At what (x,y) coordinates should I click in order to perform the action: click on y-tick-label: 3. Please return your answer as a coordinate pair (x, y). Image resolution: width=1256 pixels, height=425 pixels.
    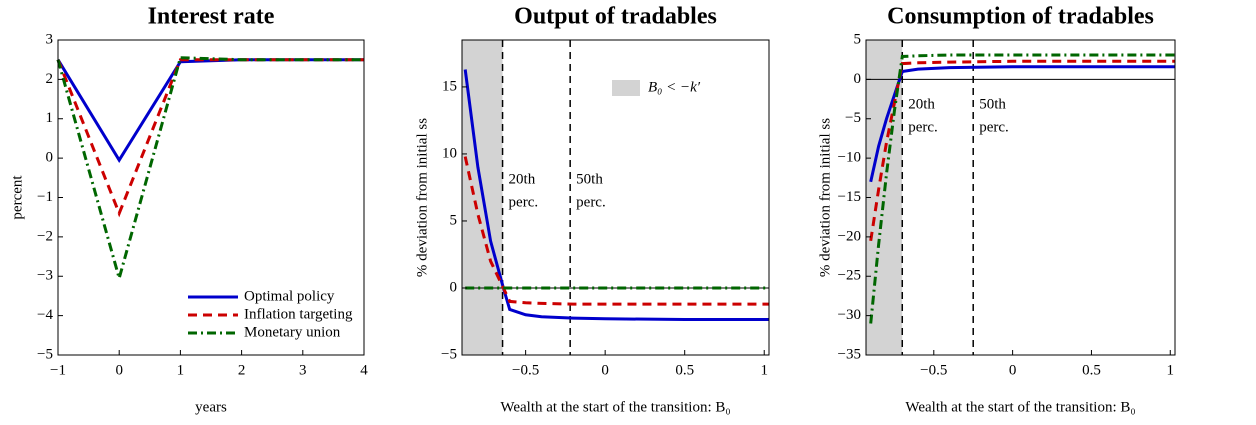
    Looking at the image, I should click on (50, 39).